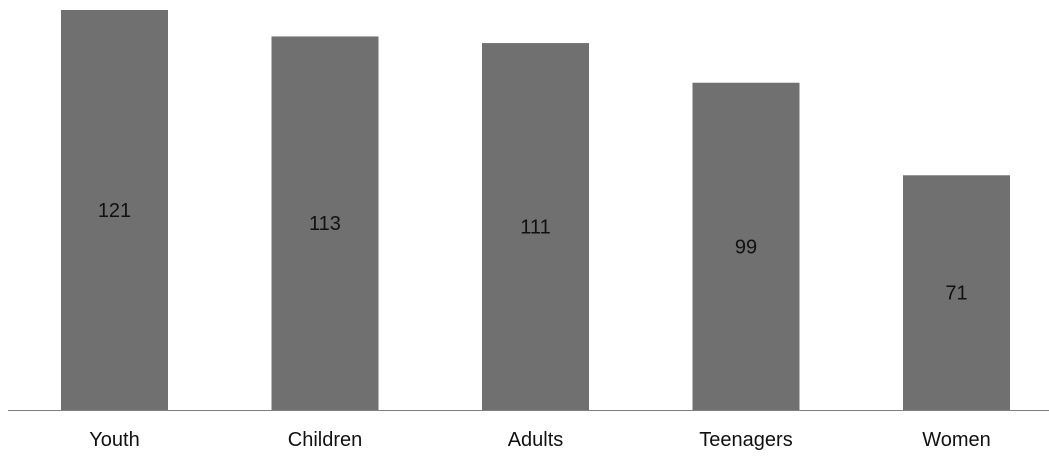 This screenshot has height=457, width=1049. Describe the element at coordinates (536, 440) in the screenshot. I see `category-label-adults: Adults` at that location.